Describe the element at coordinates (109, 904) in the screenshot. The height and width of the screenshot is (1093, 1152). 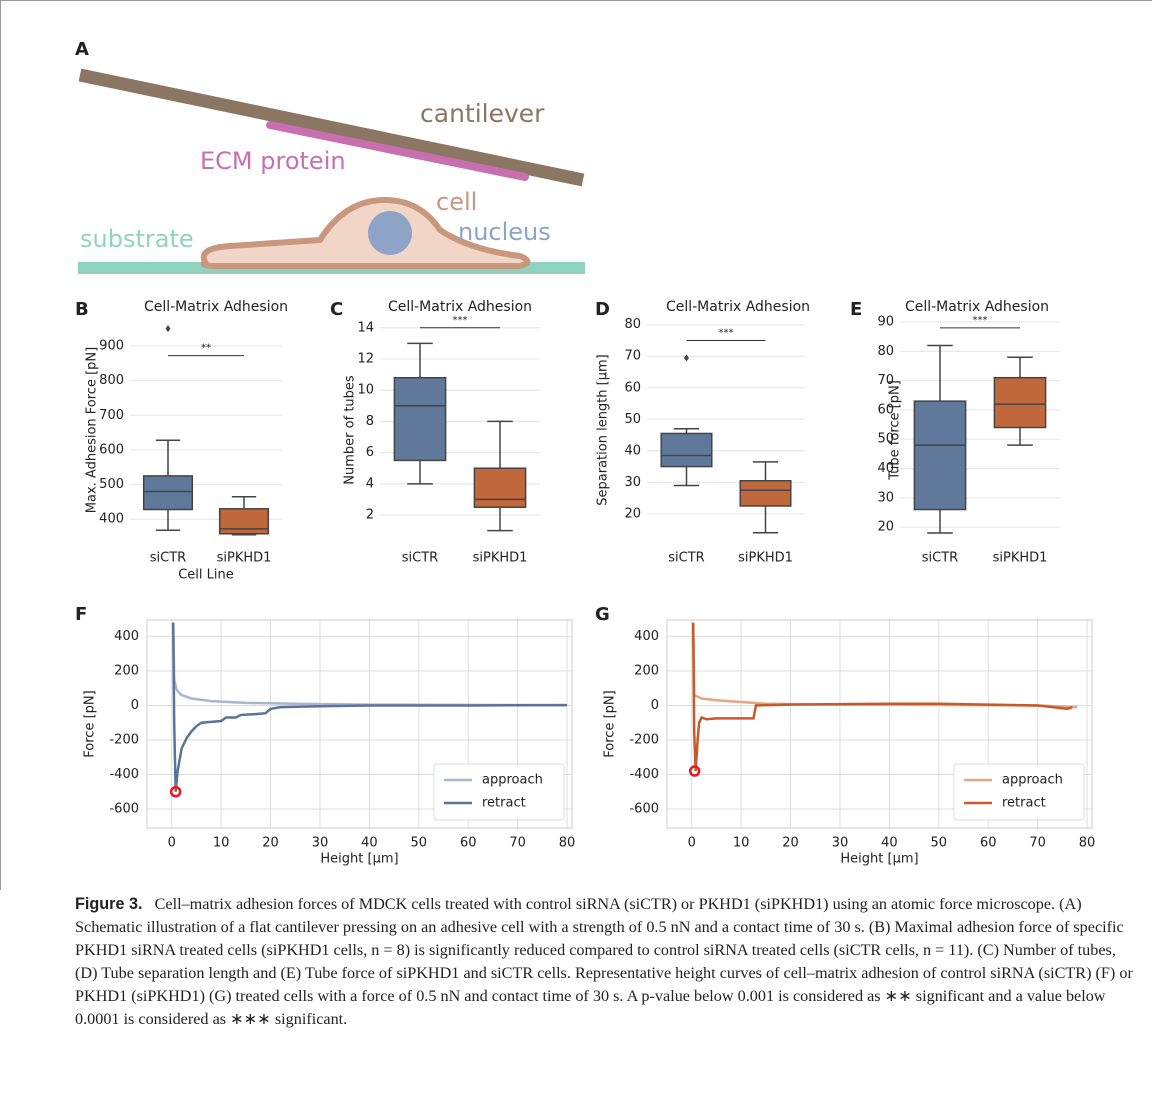
I see `caption-label: Figure 3.` at that location.